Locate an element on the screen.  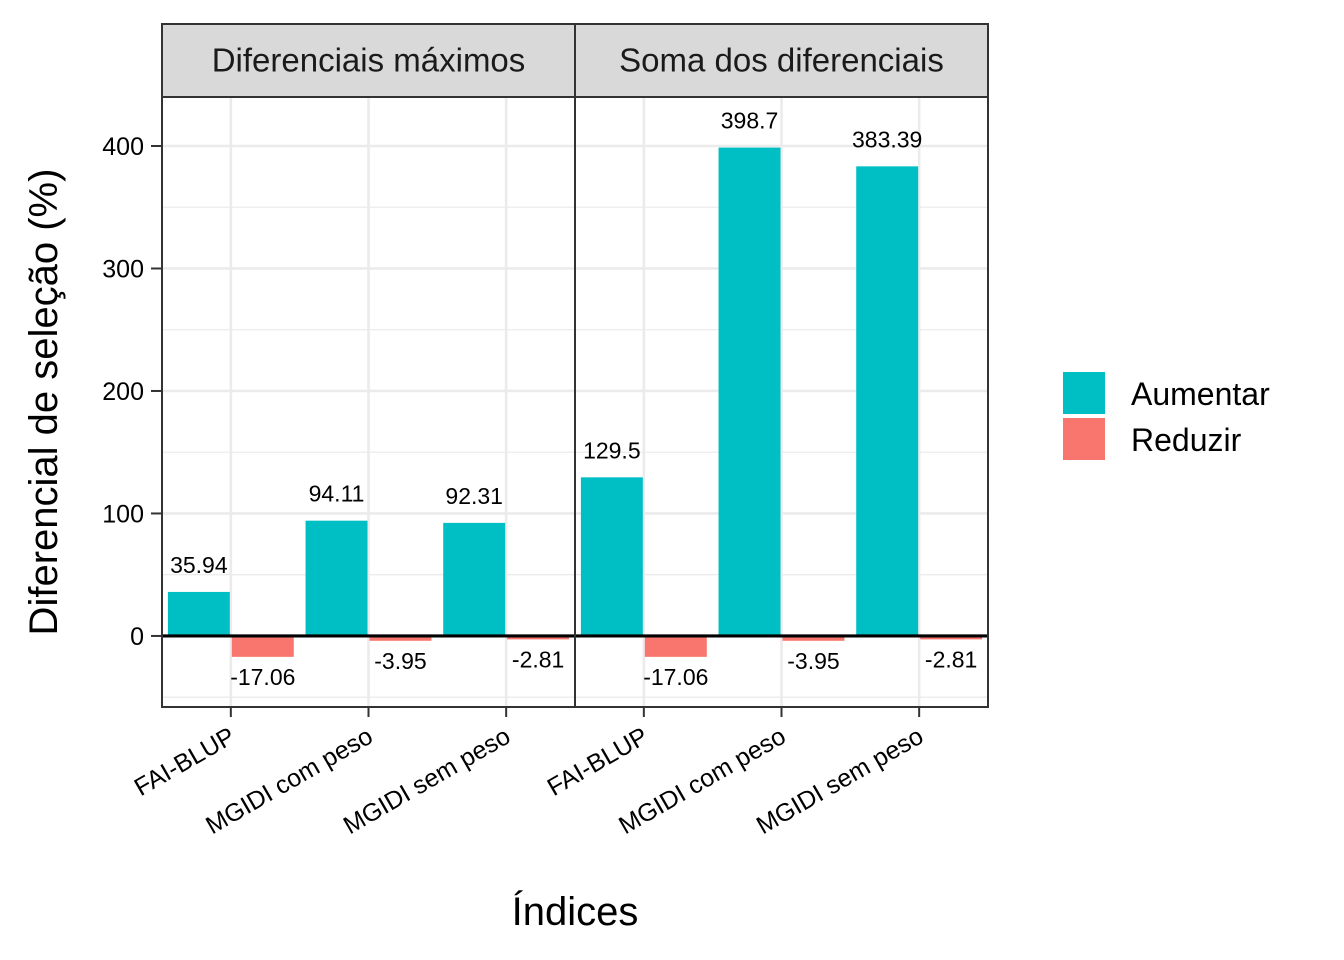
data-label: 92.31 is located at coordinates (474, 496).